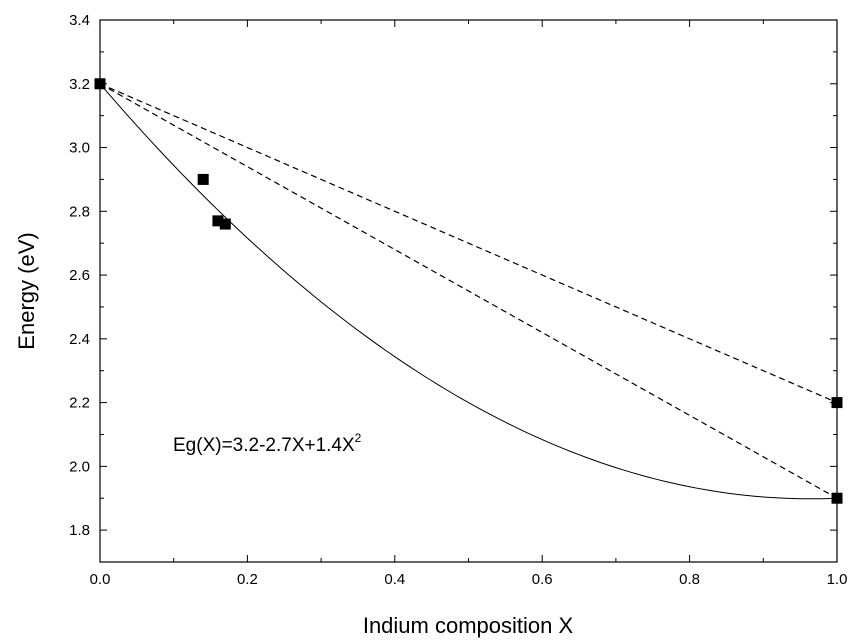 The height and width of the screenshot is (640, 853). I want to click on y-tick-label: 3.4, so click(79, 20).